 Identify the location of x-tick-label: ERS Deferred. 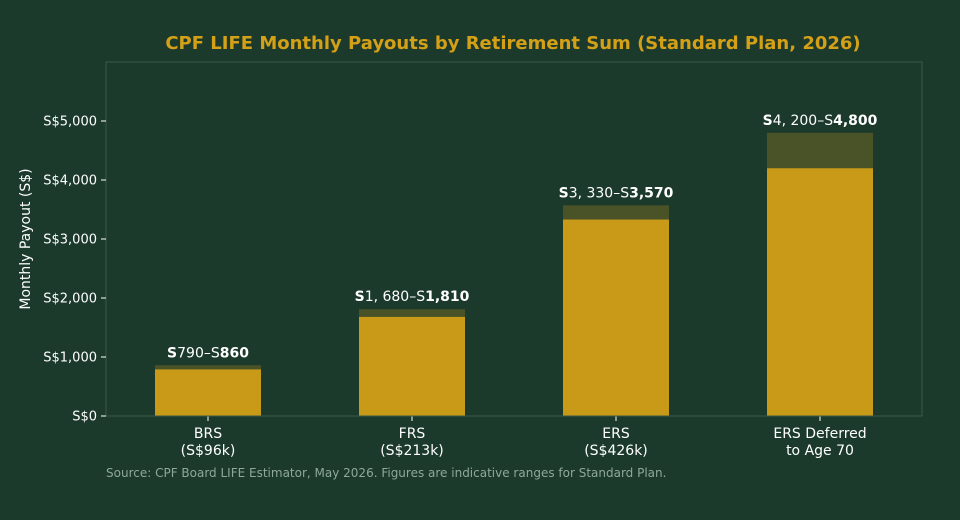
(819, 434).